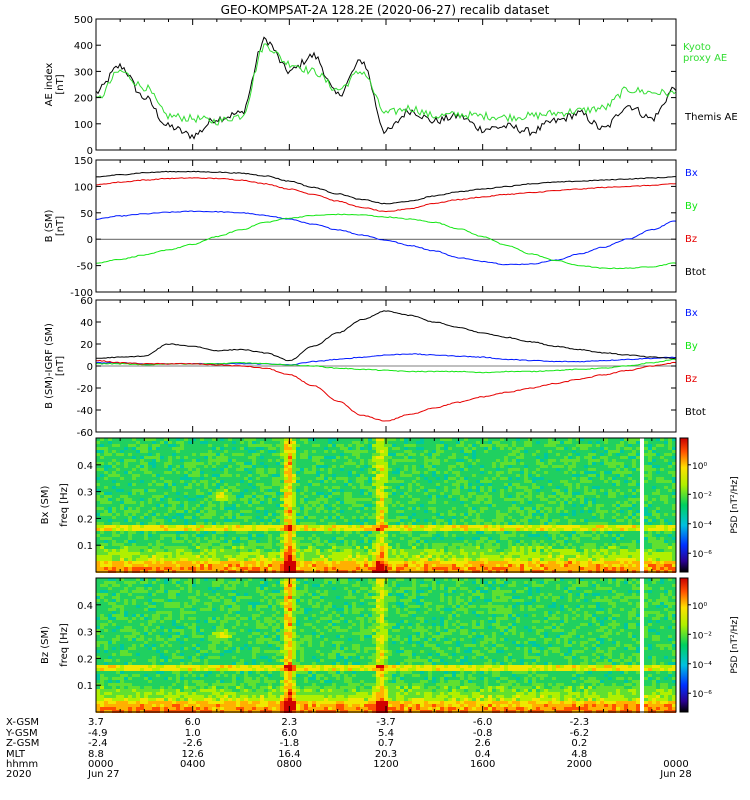  What do you see at coordinates (83, 99) in the screenshot?
I see `y-tick-label: 200` at bounding box center [83, 99].